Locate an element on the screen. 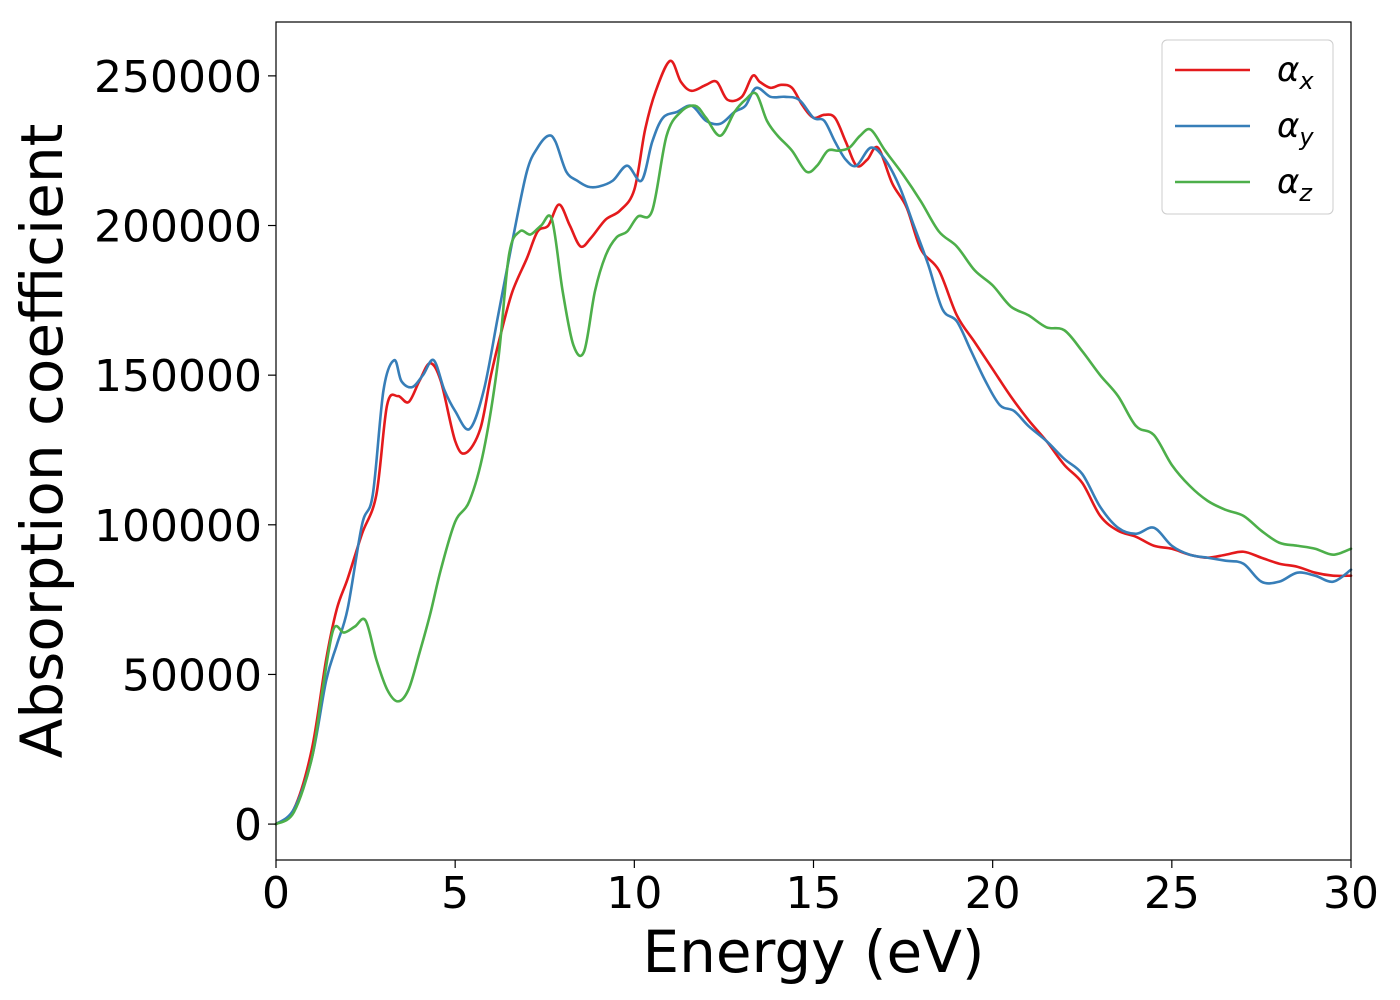 The width and height of the screenshot is (1400, 1000). x-tick-label: 25 is located at coordinates (1172, 893).